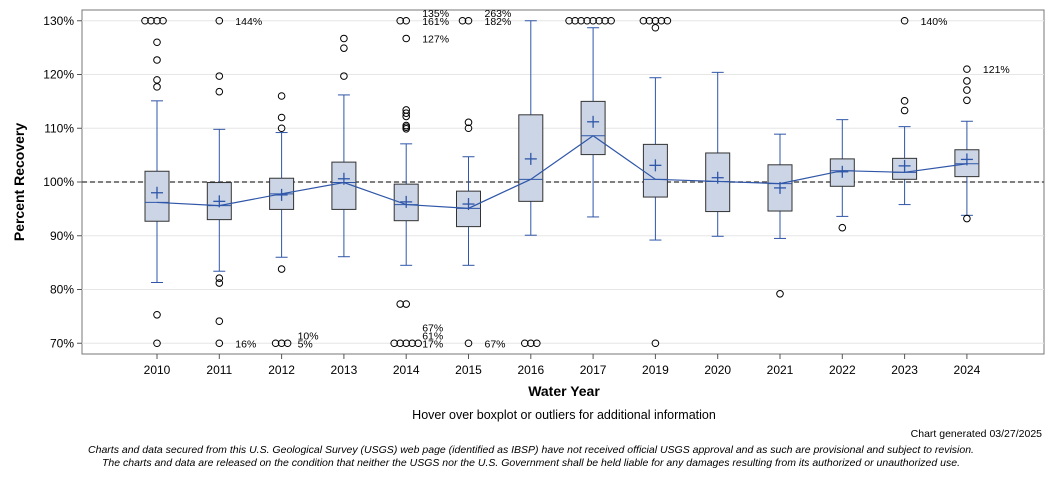  Describe the element at coordinates (157, 192) in the screenshot. I see `box-2010` at that location.